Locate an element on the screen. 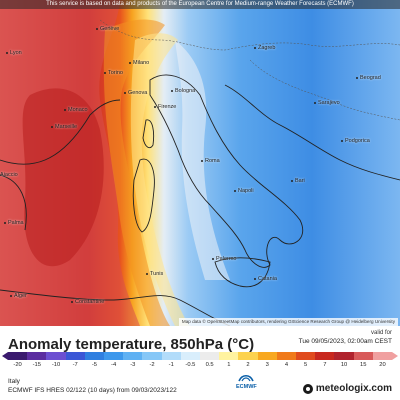 This screenshot has width=400, height=400. city-label: Lyon is located at coordinates (14, 53).